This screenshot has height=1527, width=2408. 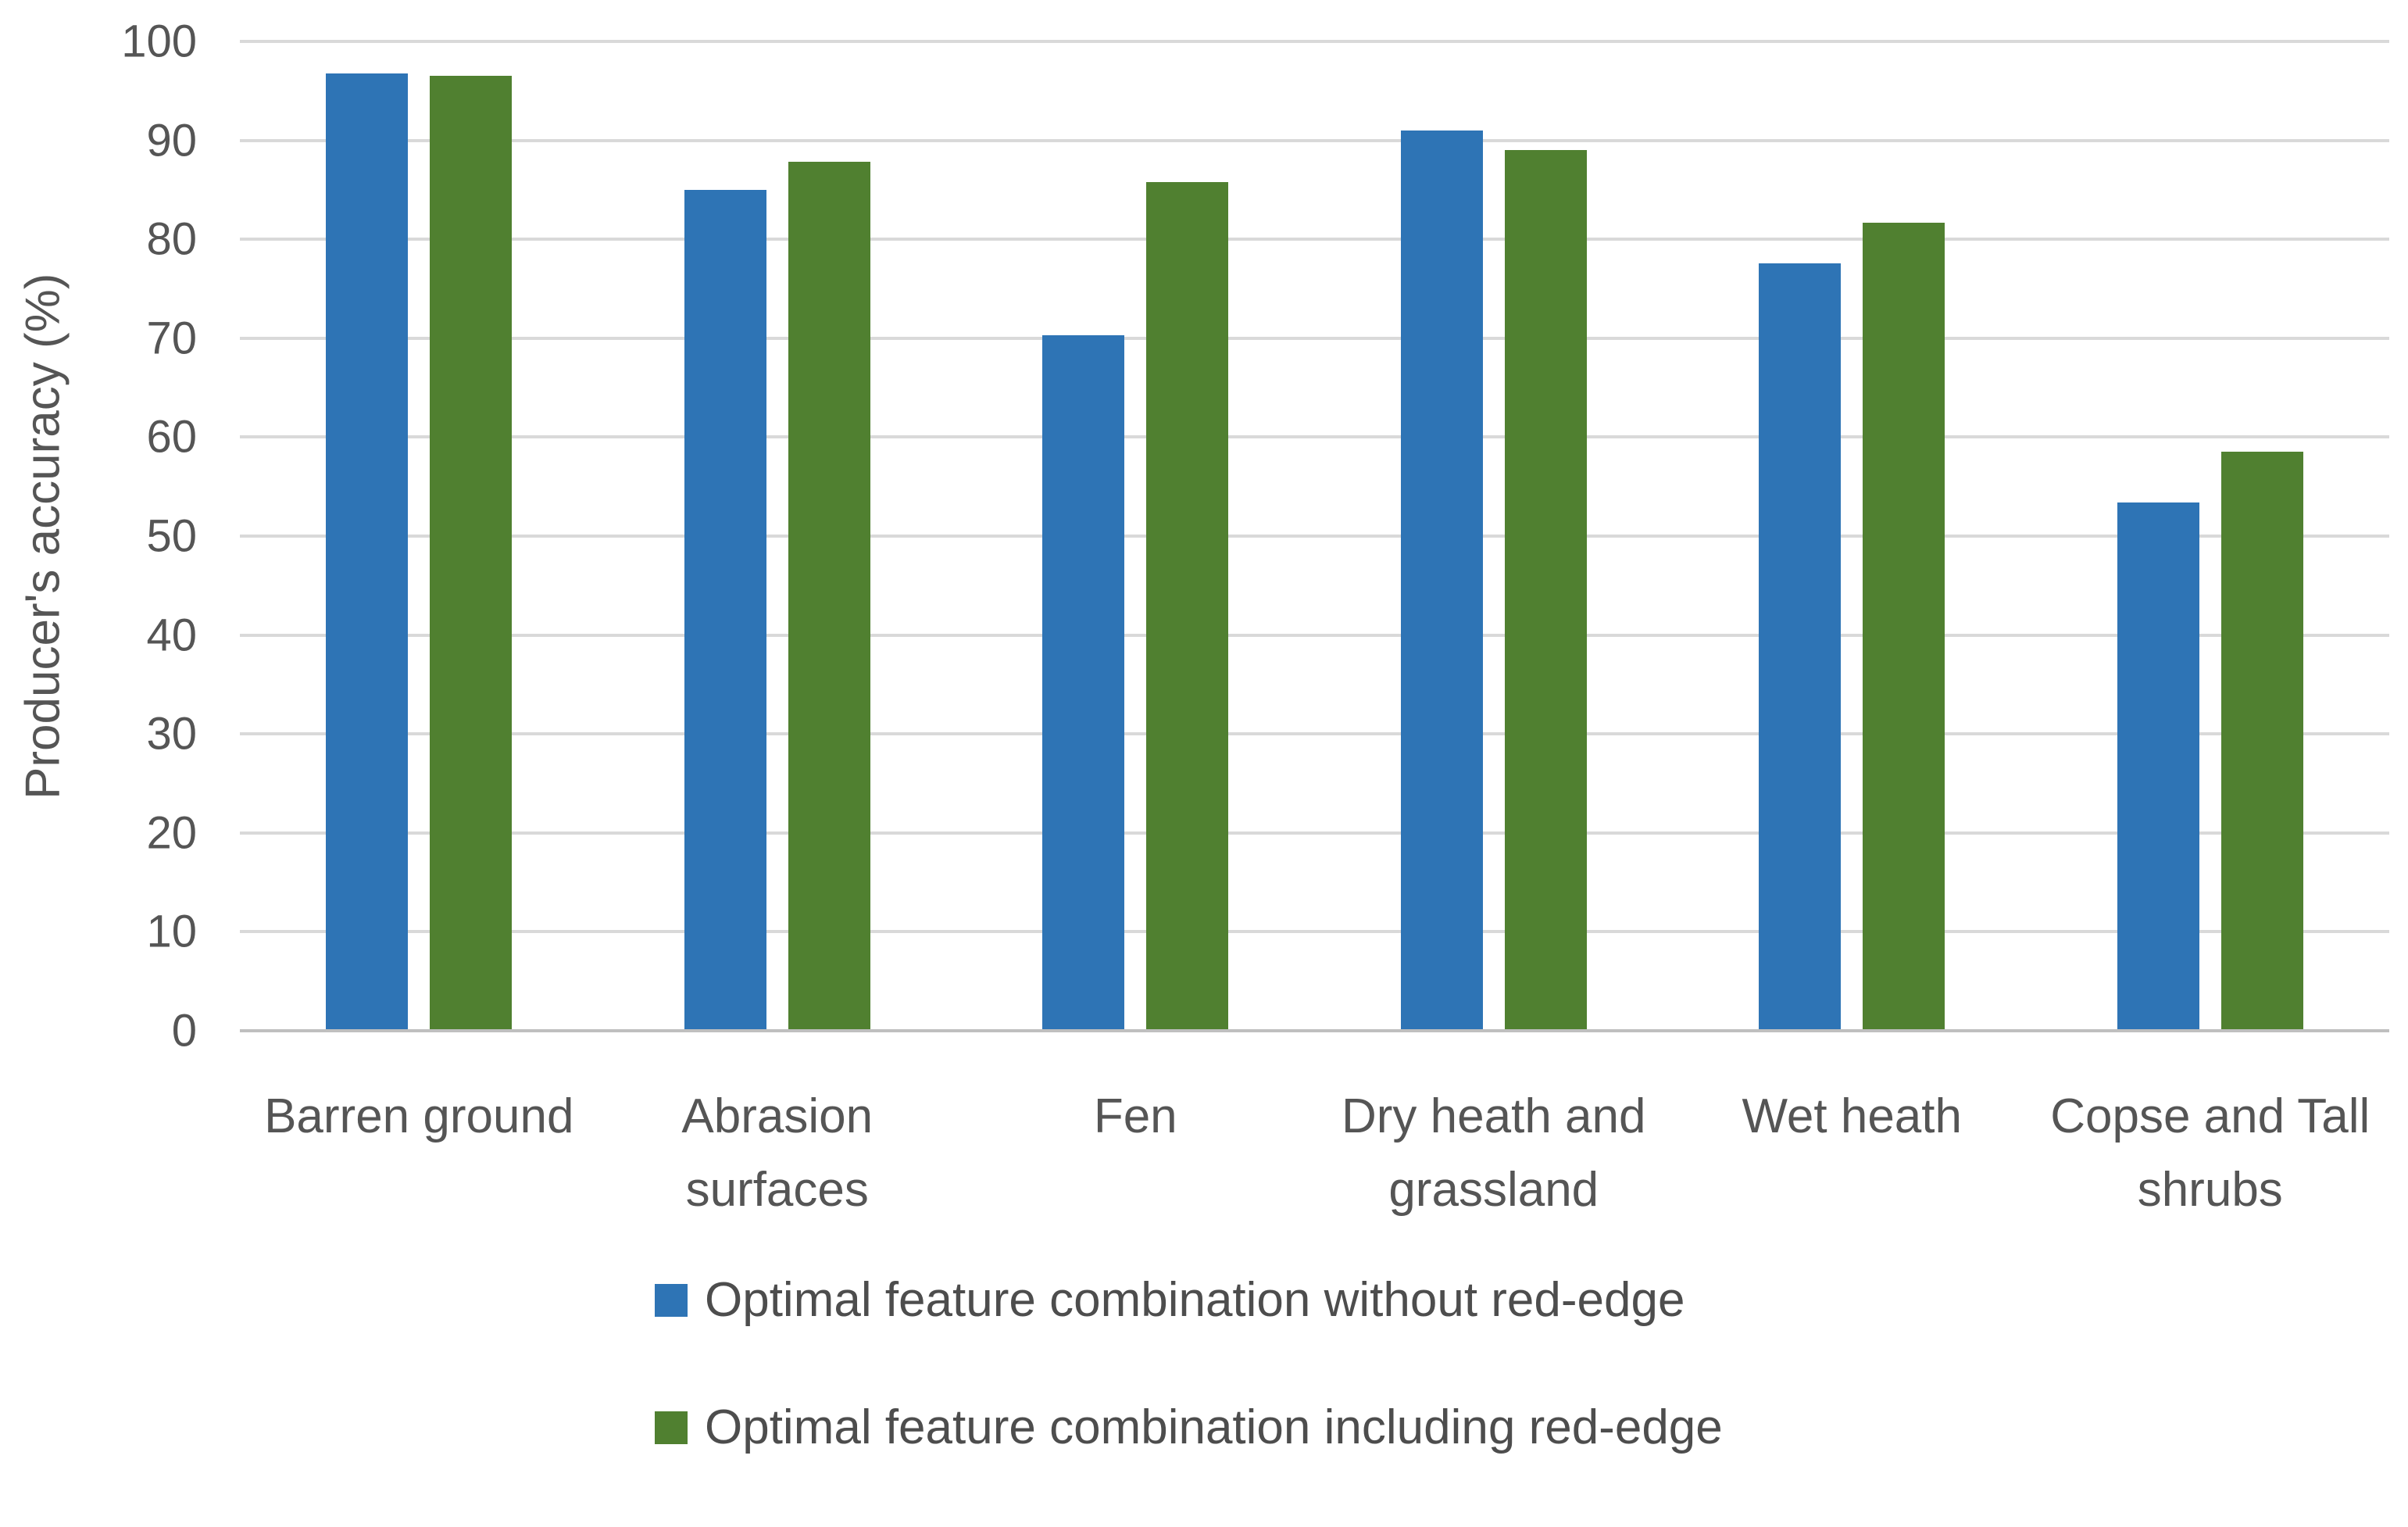 I want to click on y-axis-tick-label: 60, so click(x=172, y=437).